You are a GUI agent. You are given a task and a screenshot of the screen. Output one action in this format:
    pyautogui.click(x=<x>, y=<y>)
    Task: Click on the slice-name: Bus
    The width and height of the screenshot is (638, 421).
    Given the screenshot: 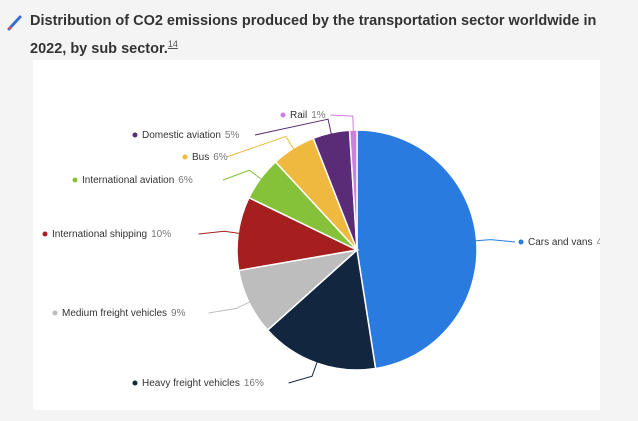 What is the action you would take?
    pyautogui.click(x=200, y=157)
    